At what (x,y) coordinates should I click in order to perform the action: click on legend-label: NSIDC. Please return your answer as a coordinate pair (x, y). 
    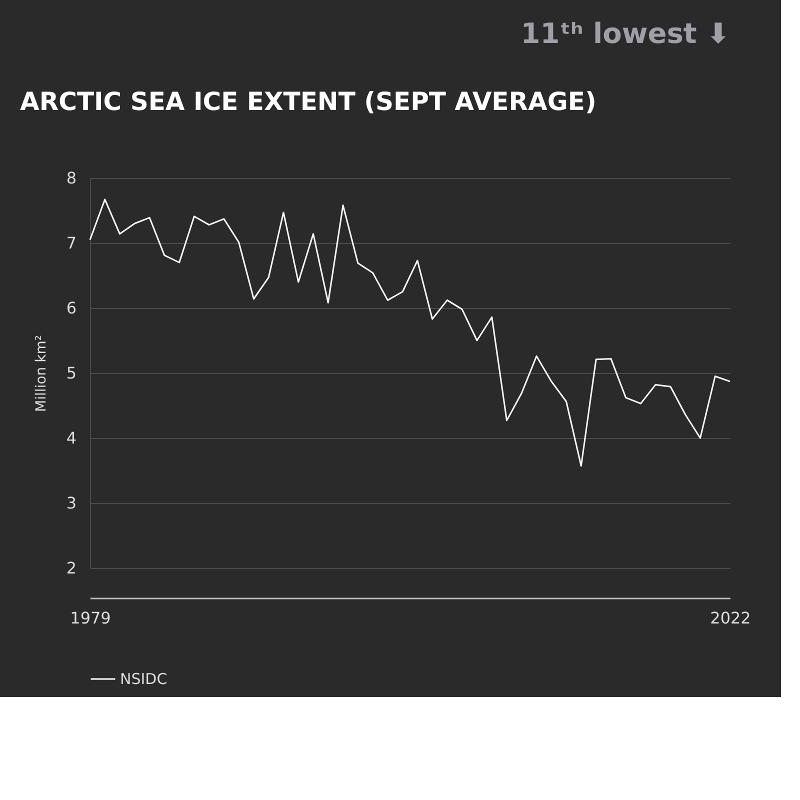
    Looking at the image, I should click on (144, 679).